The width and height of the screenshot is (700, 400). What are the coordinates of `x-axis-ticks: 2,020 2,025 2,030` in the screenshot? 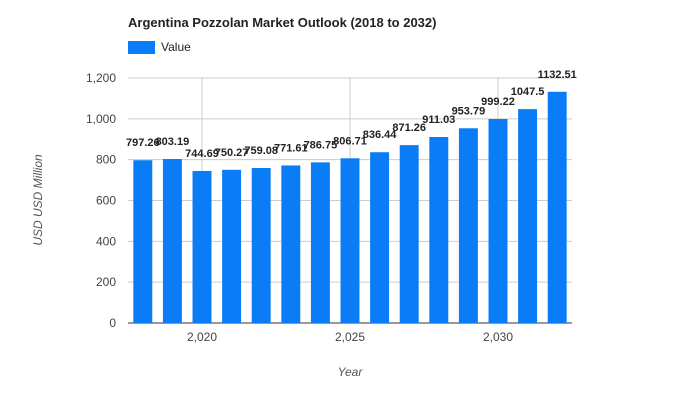 It's located at (350, 337).